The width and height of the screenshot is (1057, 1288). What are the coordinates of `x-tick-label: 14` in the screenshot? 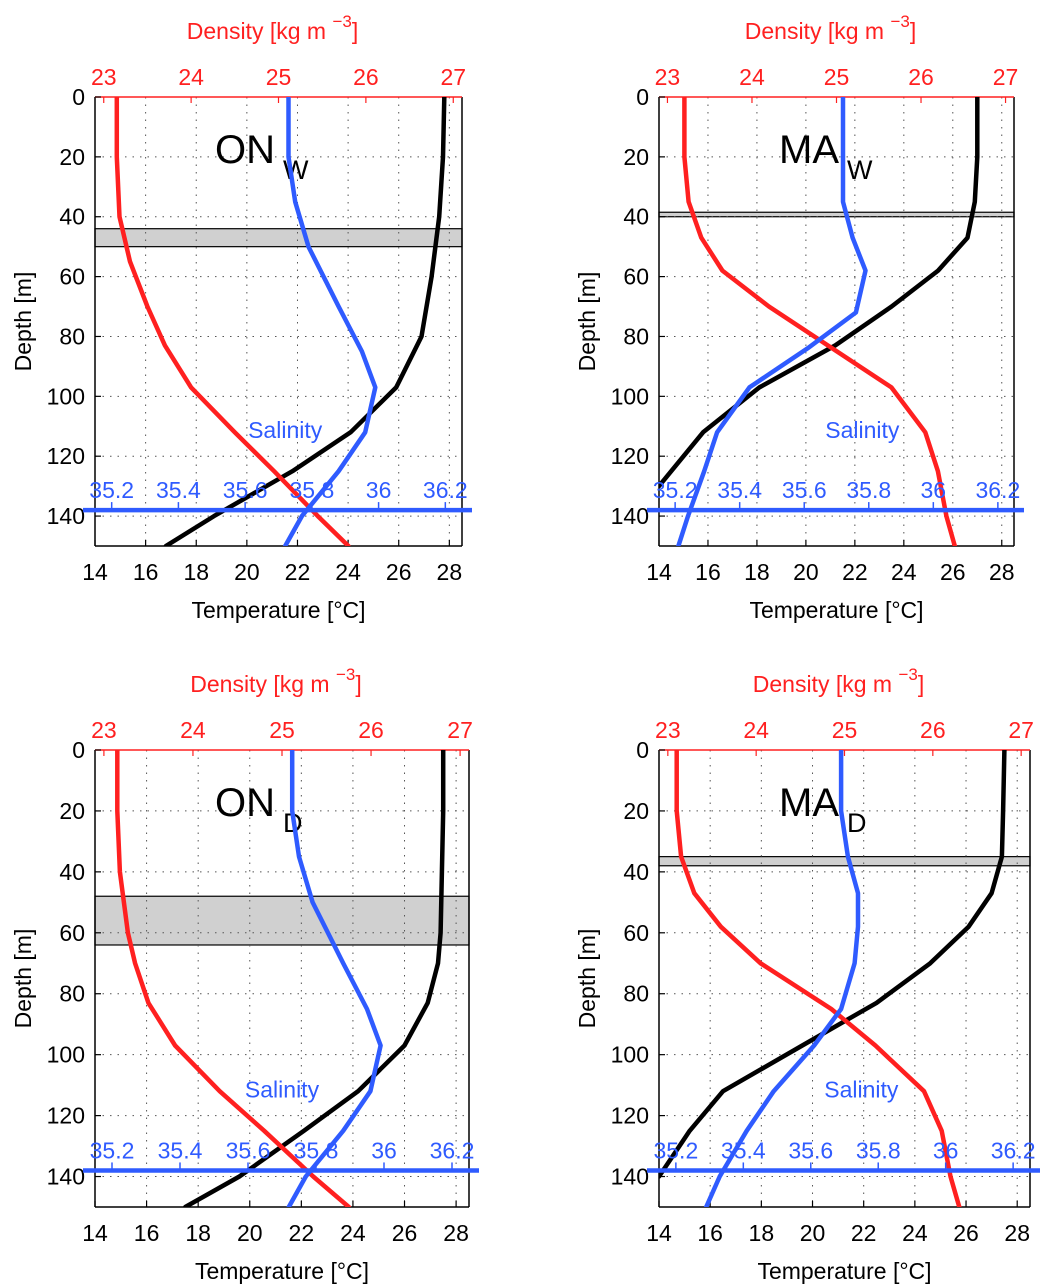 It's located at (95, 1233).